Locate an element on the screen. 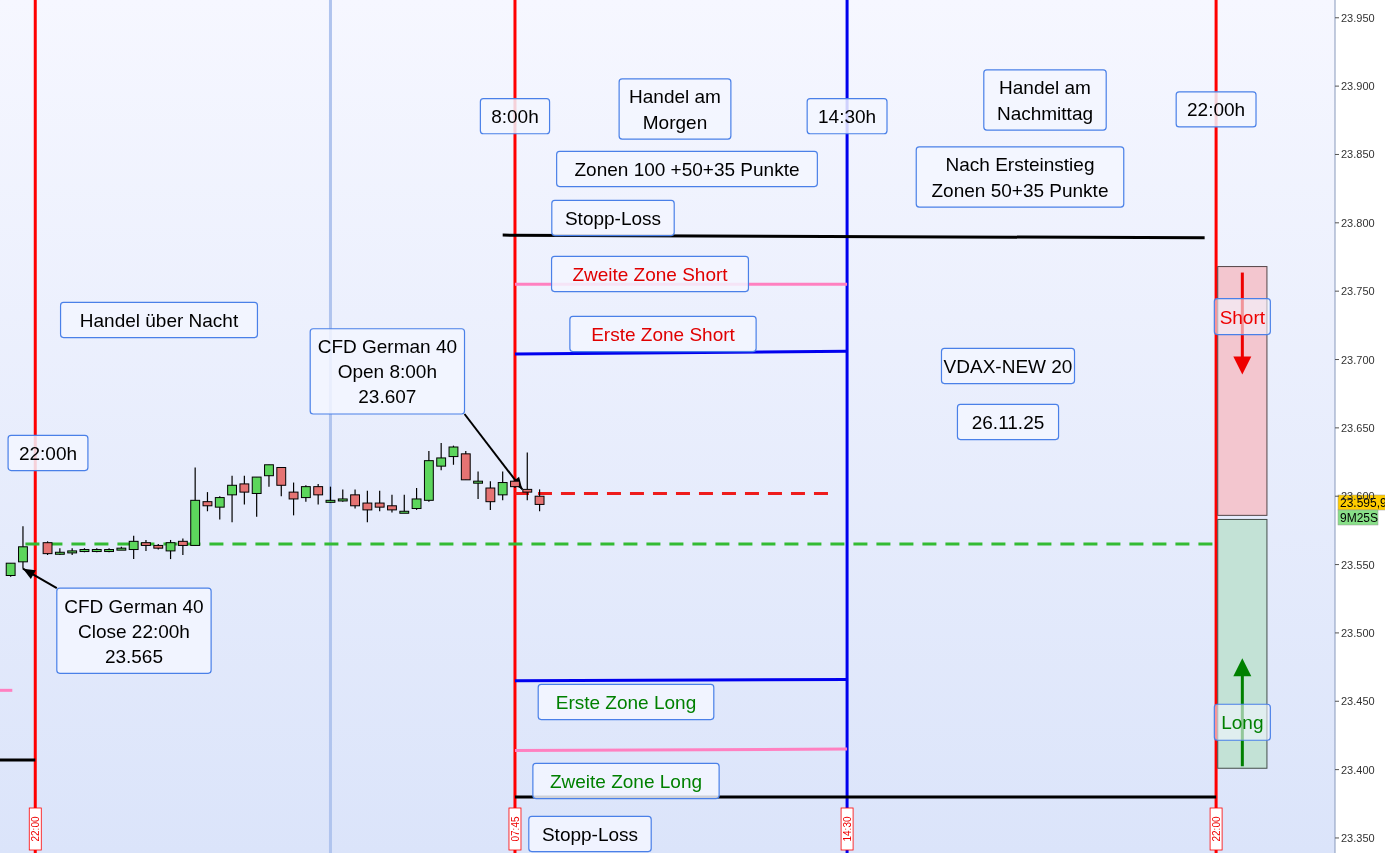 This screenshot has width=1385, height=853. x-tick-label: 07:45 is located at coordinates (515, 829).